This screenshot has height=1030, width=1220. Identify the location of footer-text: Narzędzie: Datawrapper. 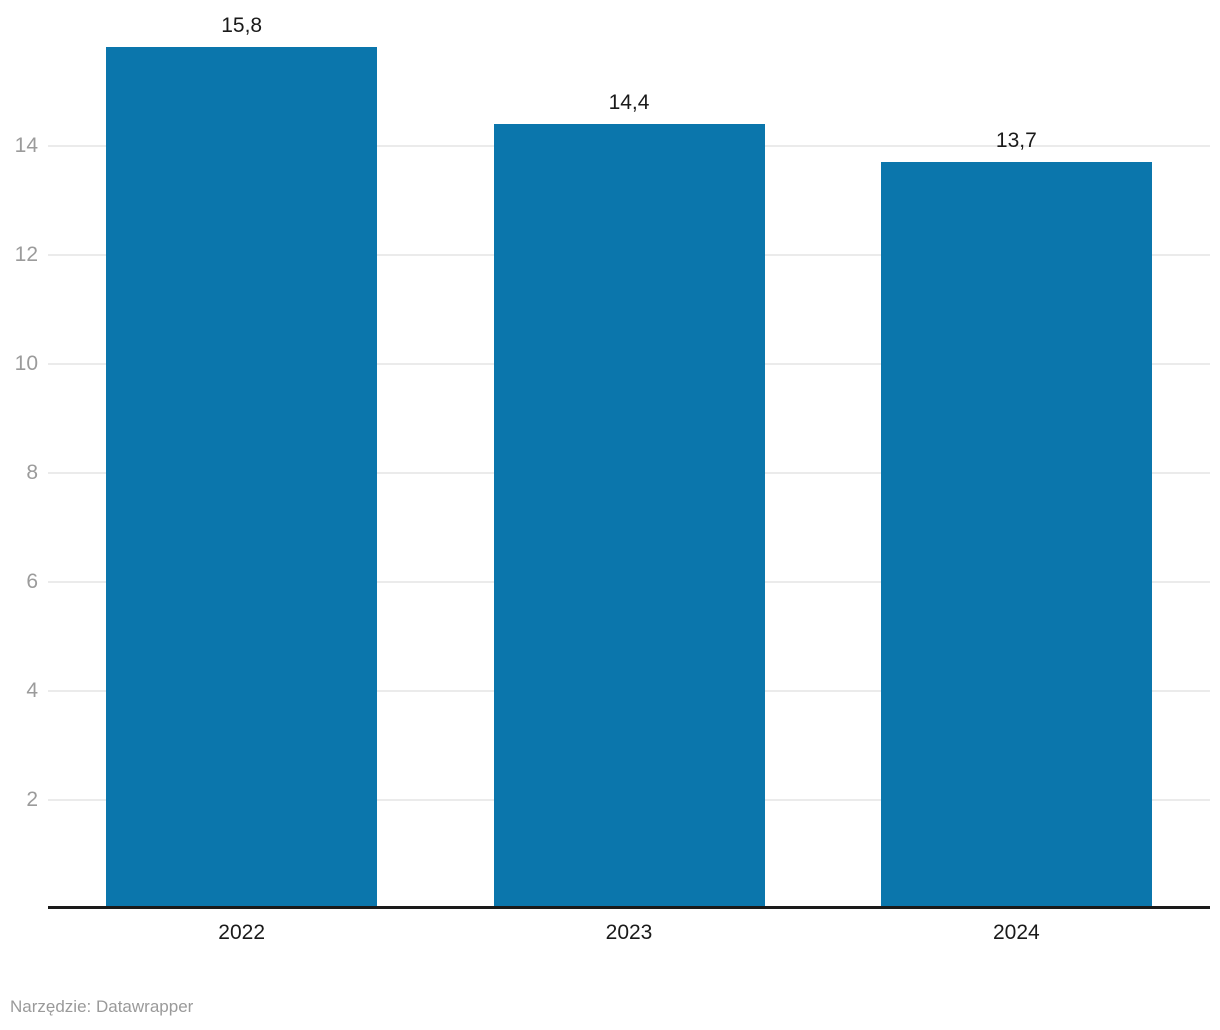
(102, 1006).